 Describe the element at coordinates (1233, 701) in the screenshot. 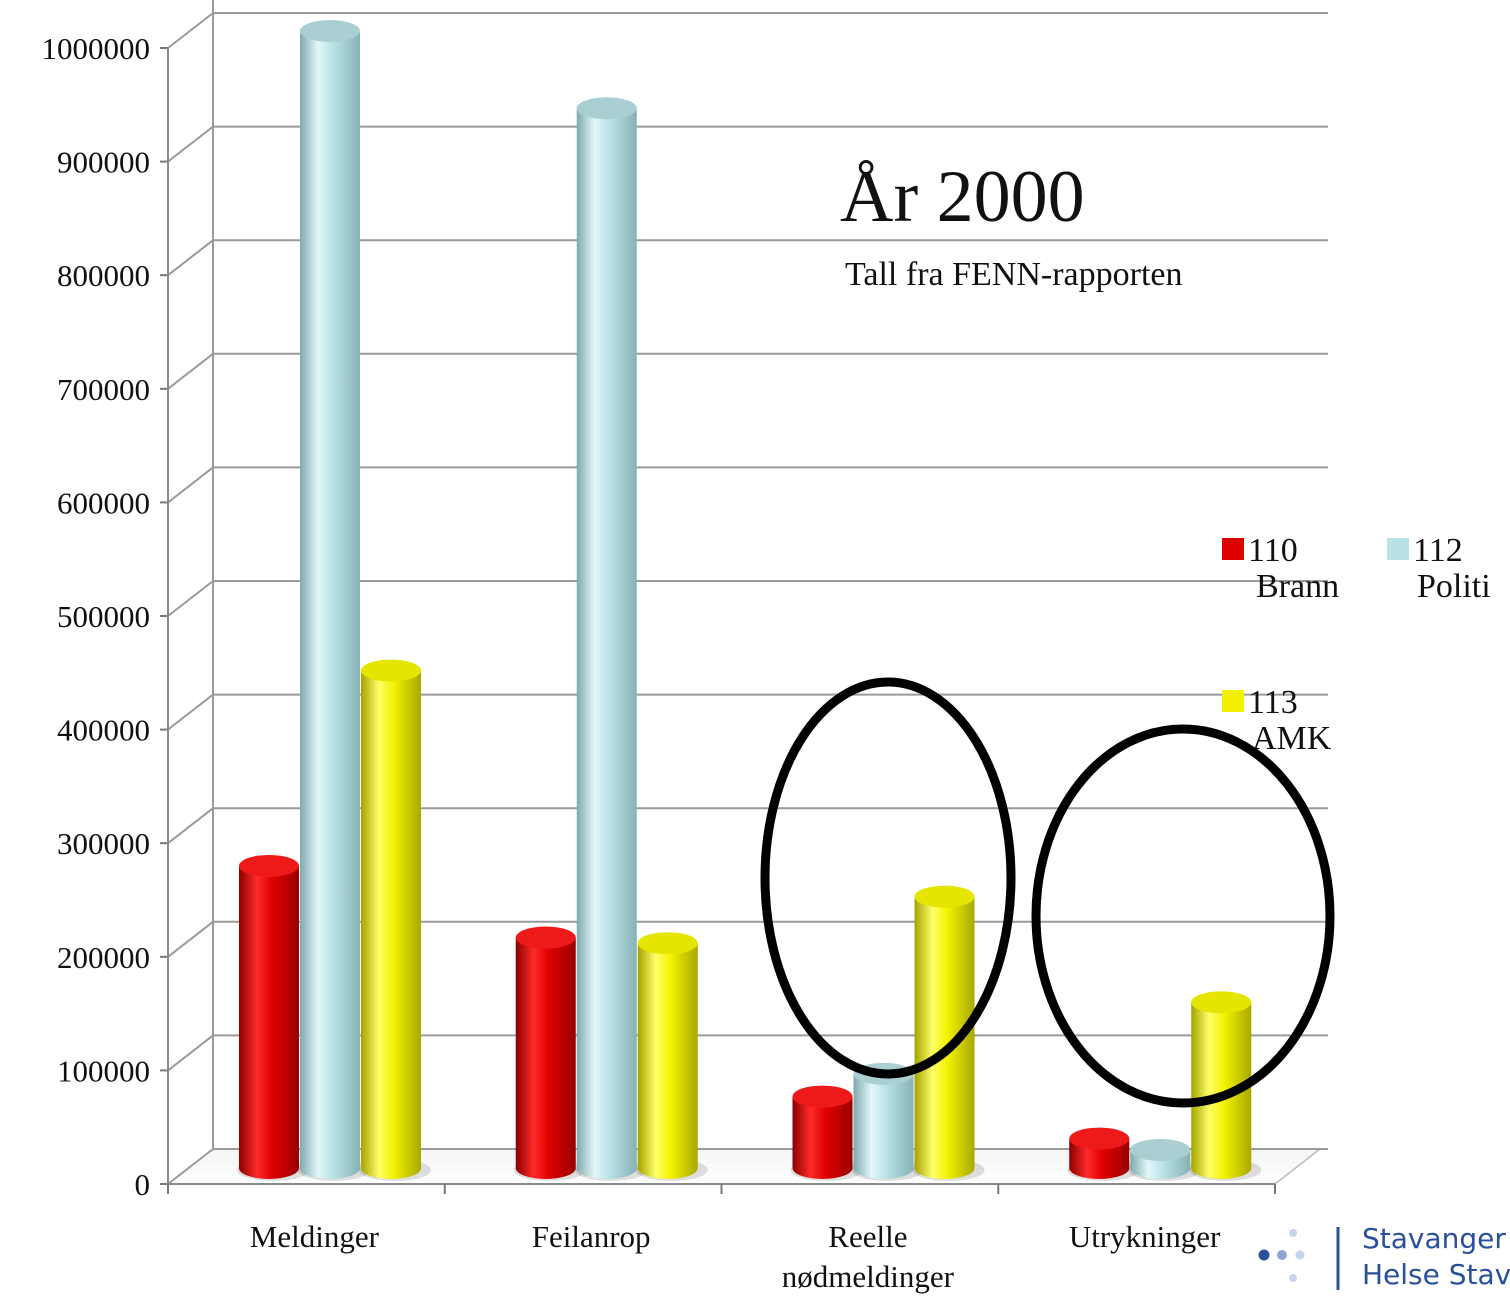

I see `legend-swatch-amk` at that location.